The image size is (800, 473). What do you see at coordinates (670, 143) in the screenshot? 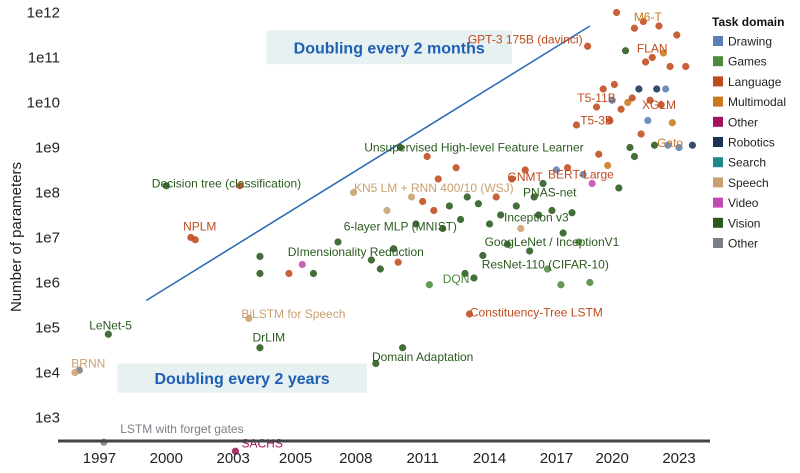
I see `annotation-label: Gato` at bounding box center [670, 143].